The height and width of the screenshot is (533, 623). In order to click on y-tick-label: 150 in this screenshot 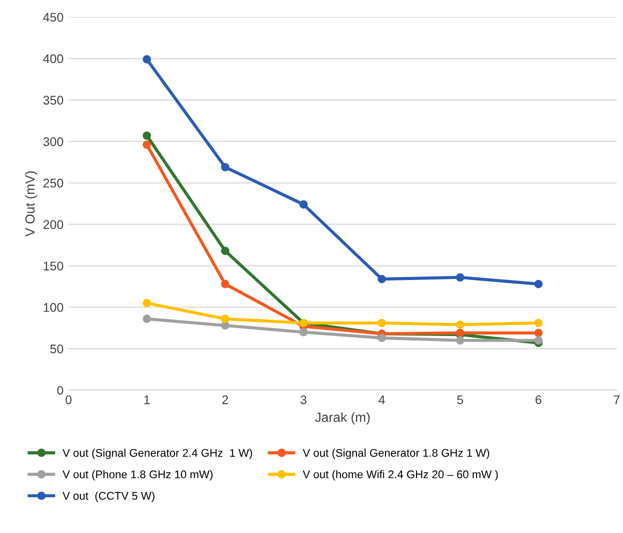, I will do `click(54, 266)`.